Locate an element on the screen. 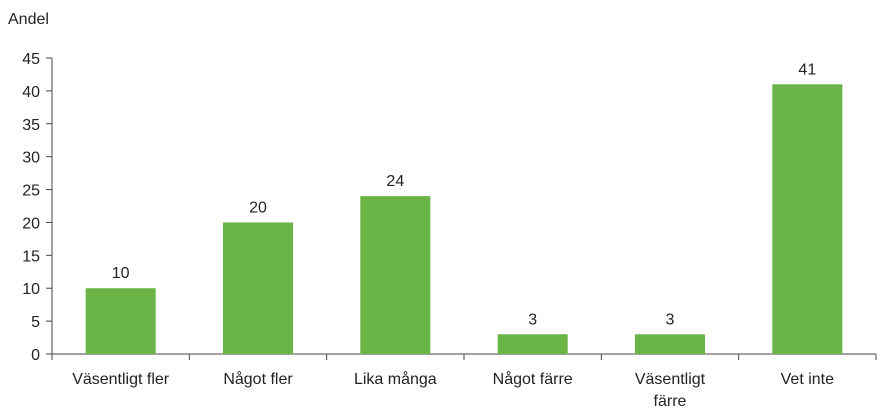 The width and height of the screenshot is (883, 414). y-tick-label: 45 is located at coordinates (31, 59).